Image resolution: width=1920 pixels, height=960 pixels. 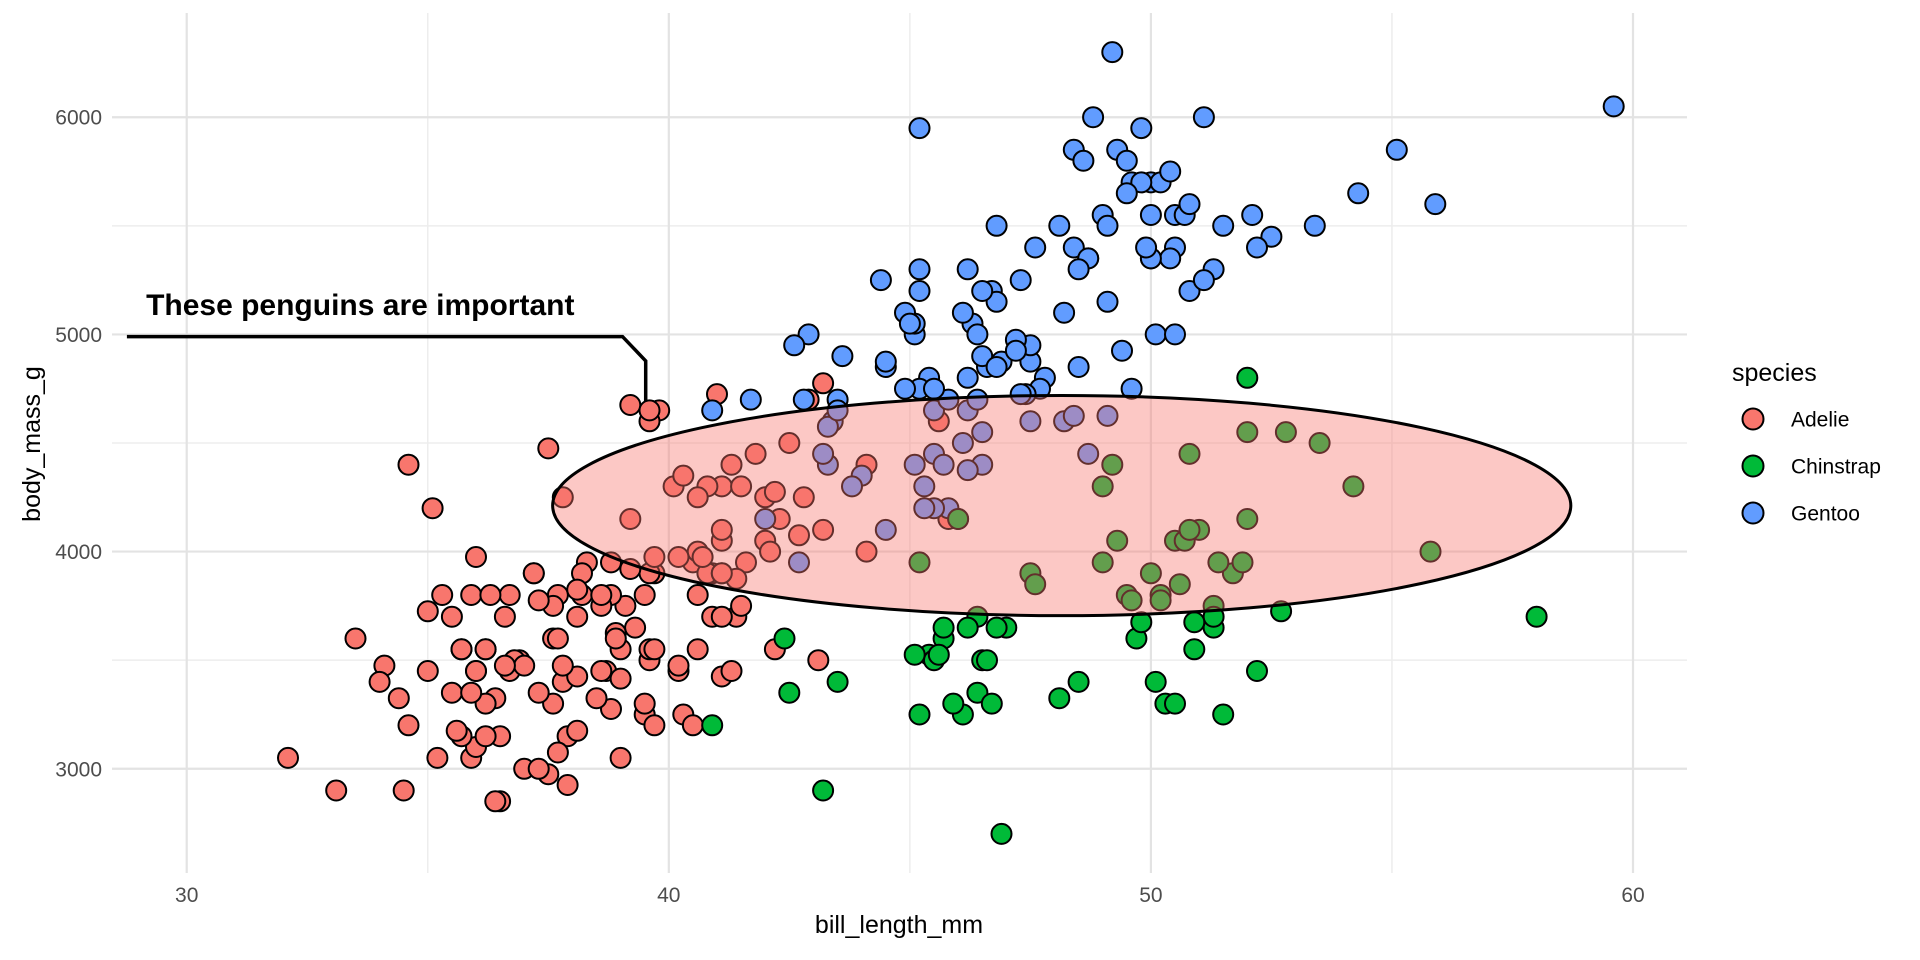 What do you see at coordinates (1150, 895) in the screenshot?
I see `x-tick-label: 50` at bounding box center [1150, 895].